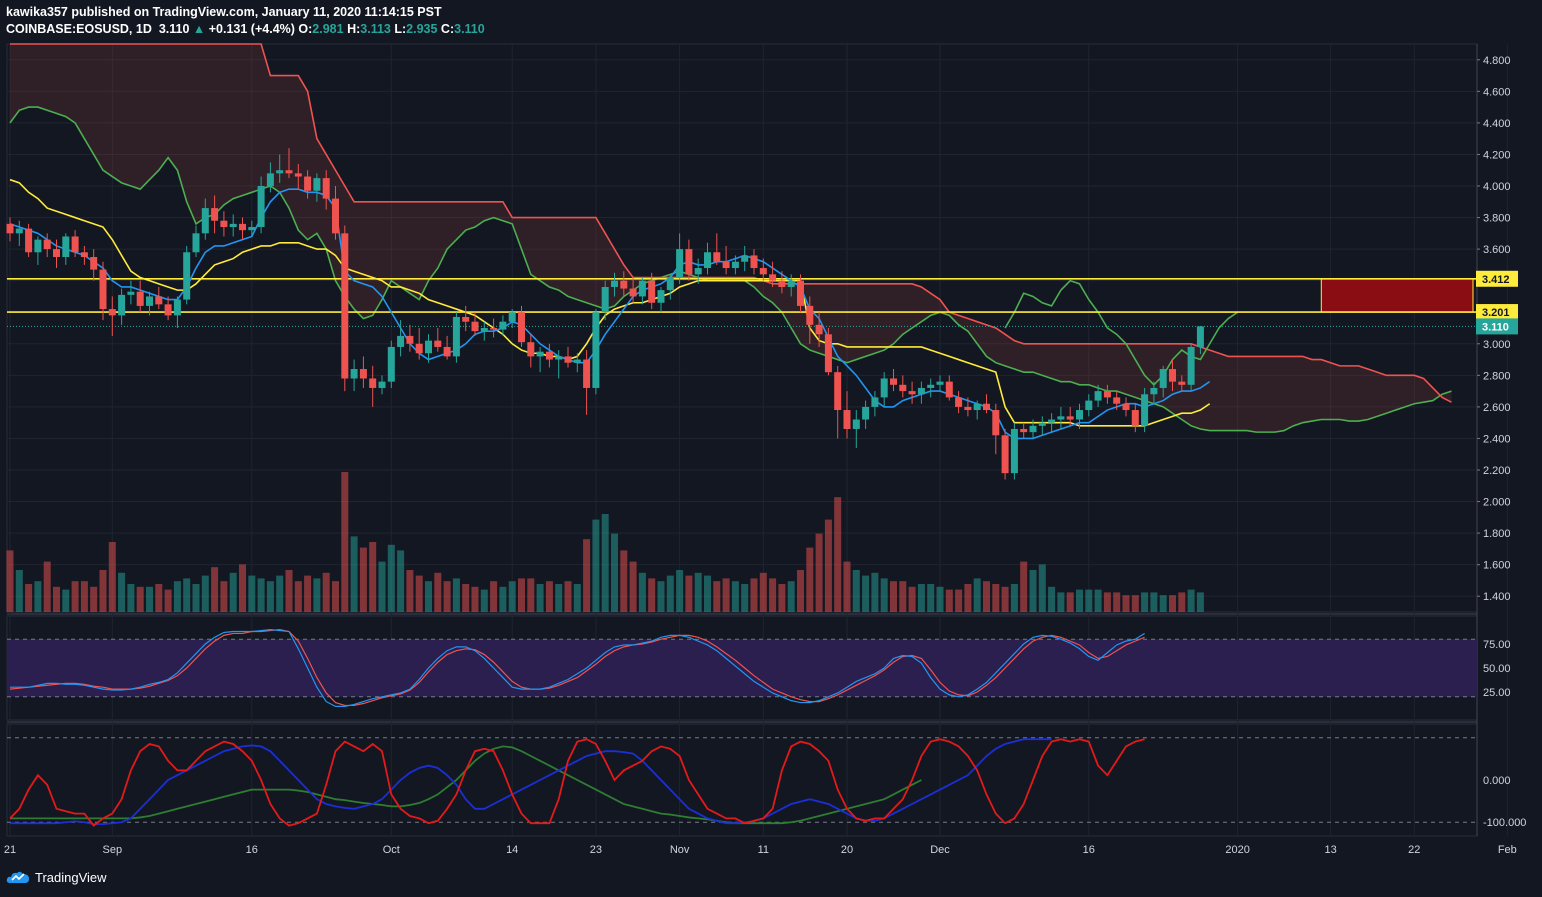 The height and width of the screenshot is (897, 1542). Describe the element at coordinates (742, 780) in the screenshot. I see `osc-pane` at that location.